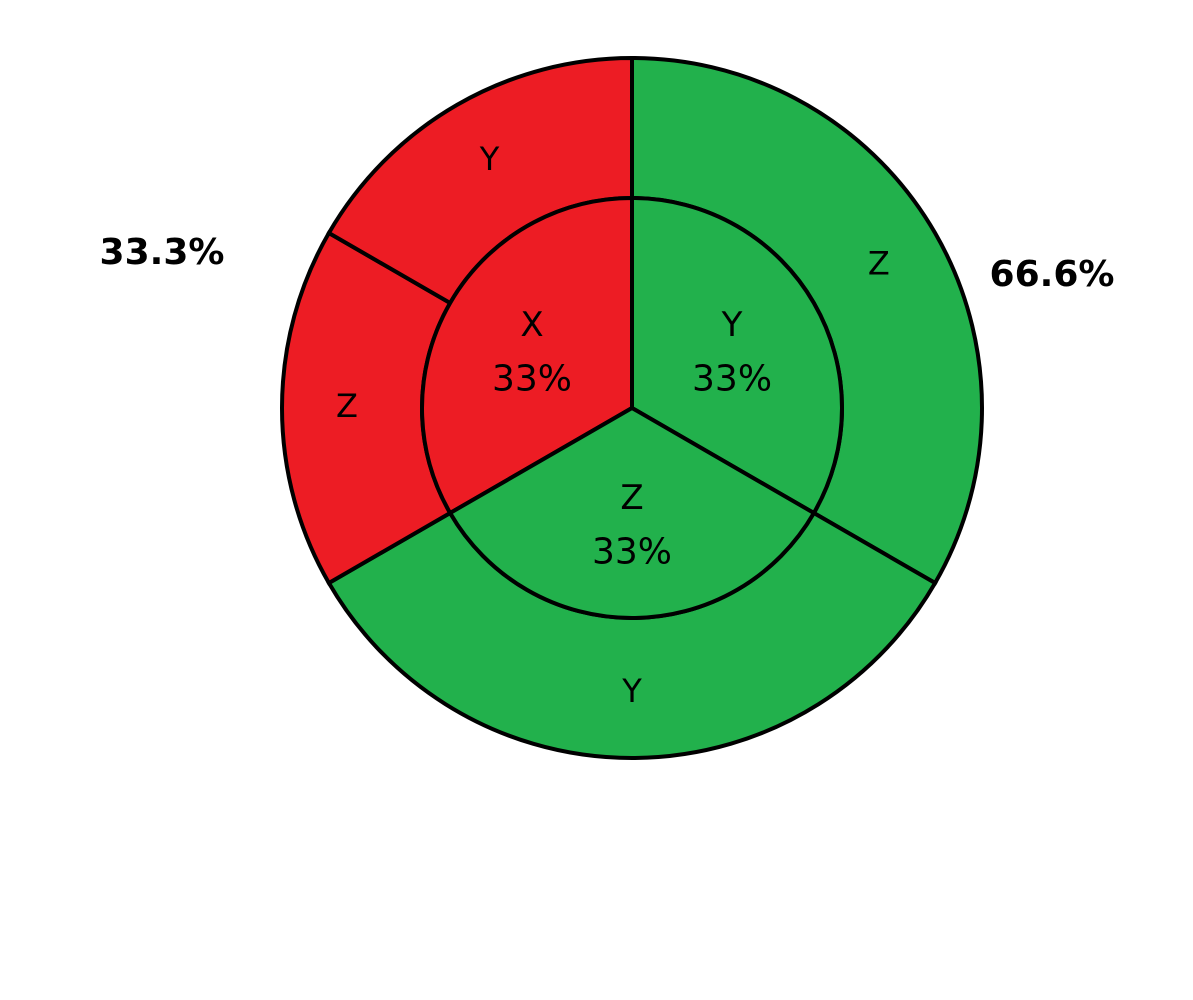  What do you see at coordinates (162, 252) in the screenshot?
I see `red-group-percentage-label: 33.3%` at bounding box center [162, 252].